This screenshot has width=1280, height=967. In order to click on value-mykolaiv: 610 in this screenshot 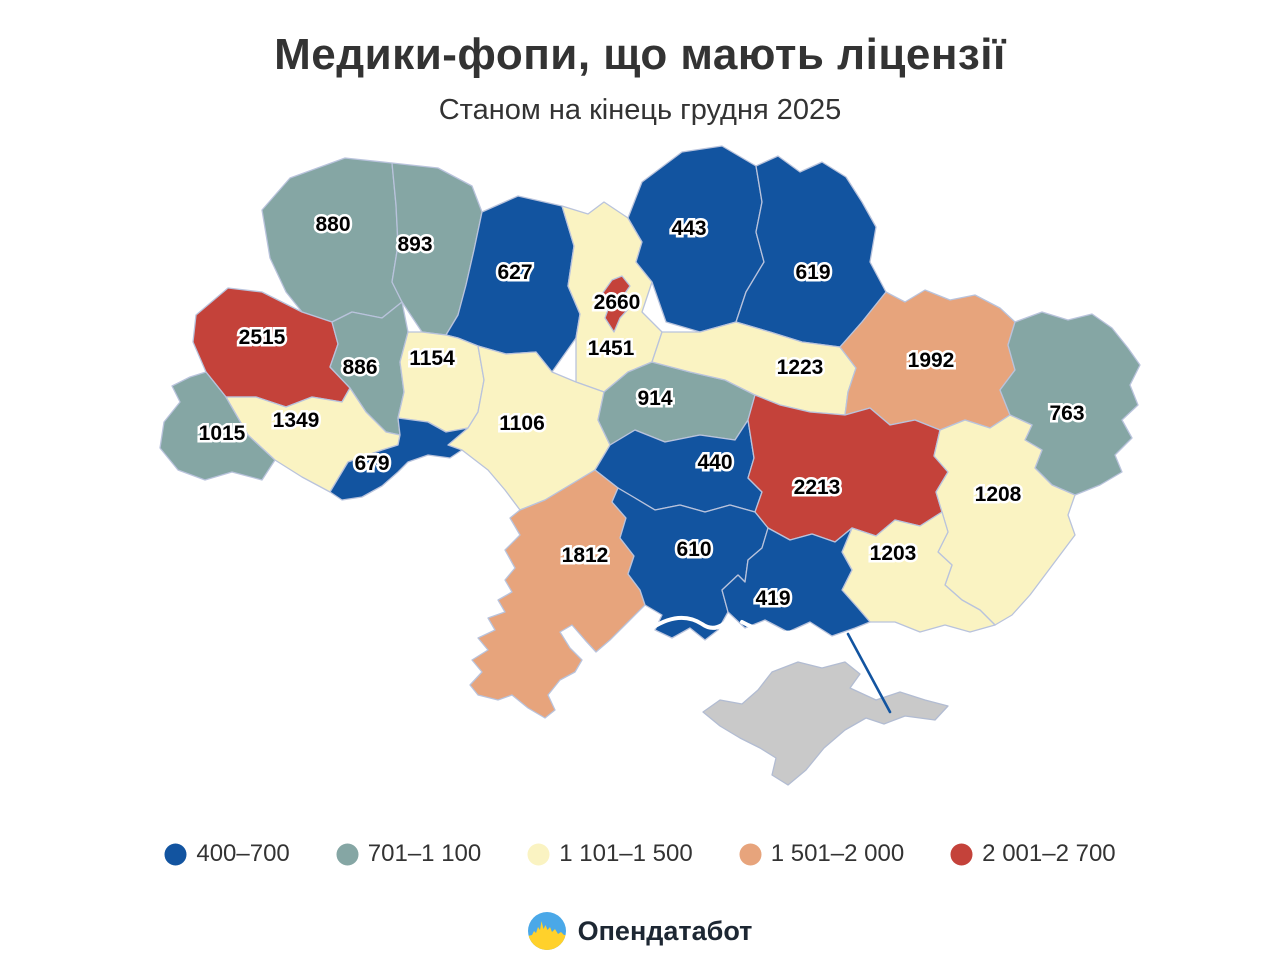, I will do `click(693, 549)`.